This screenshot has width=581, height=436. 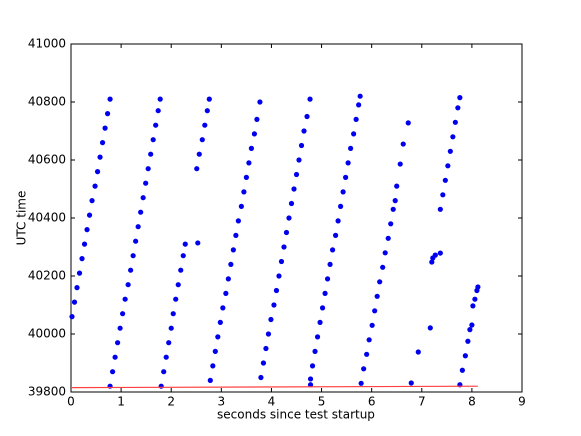 I want to click on x-tick-label: 8, so click(x=472, y=402).